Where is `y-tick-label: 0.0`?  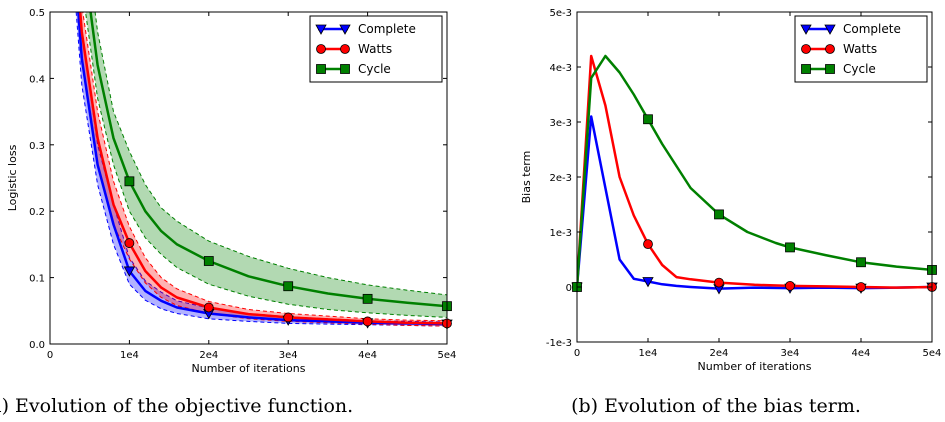 y-tick-label: 0.0 is located at coordinates (37, 345).